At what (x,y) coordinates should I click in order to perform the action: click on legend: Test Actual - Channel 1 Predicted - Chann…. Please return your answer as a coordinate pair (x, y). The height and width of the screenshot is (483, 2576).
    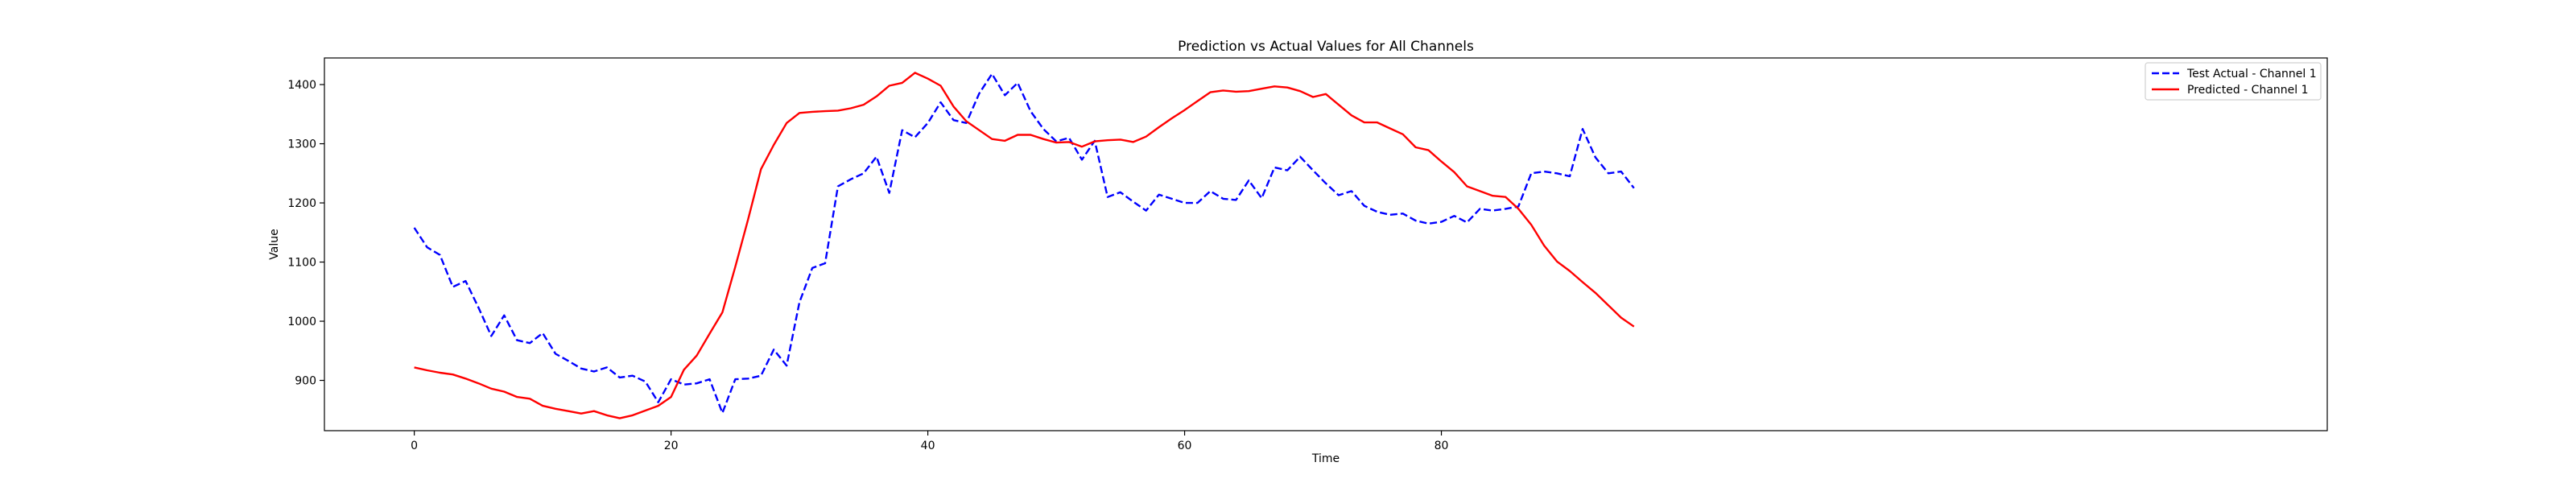
    Looking at the image, I should click on (2233, 81).